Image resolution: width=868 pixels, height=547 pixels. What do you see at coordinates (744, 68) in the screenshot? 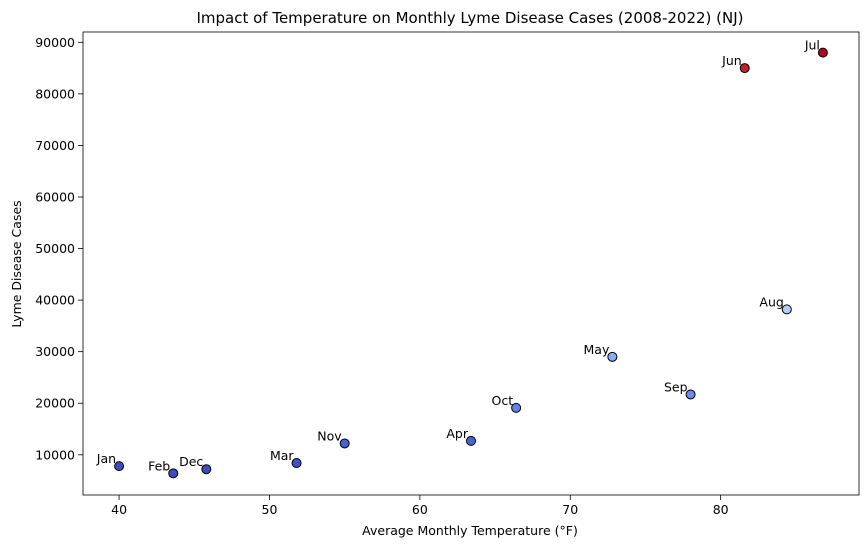
I see `data-point-jun` at bounding box center [744, 68].